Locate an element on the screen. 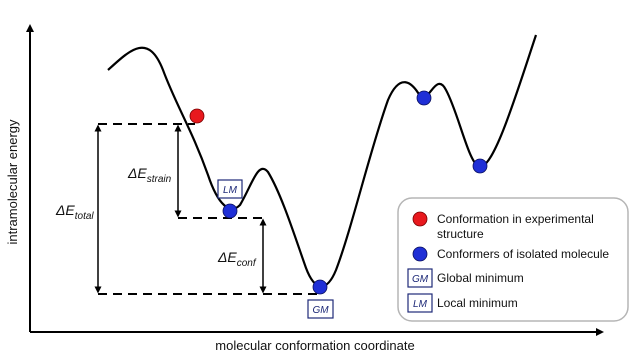 This screenshot has width=632, height=354. legend-lm-box-icon is located at coordinates (420, 303).